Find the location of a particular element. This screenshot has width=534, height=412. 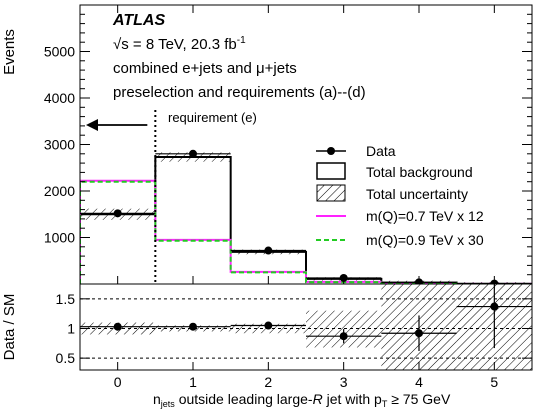

legend-mq07-label: m(Q)=0.7 TeV x 12 is located at coordinates (425, 216).